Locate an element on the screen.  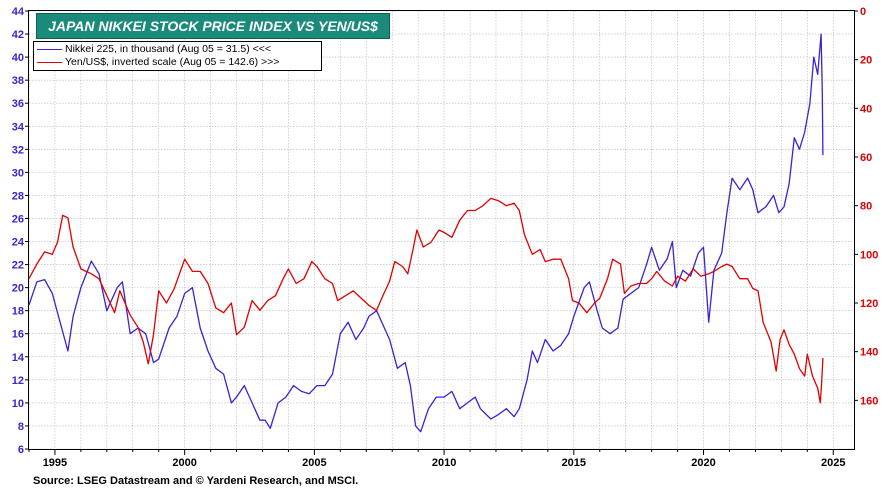
right-tick-label: 160 is located at coordinates (869, 401).